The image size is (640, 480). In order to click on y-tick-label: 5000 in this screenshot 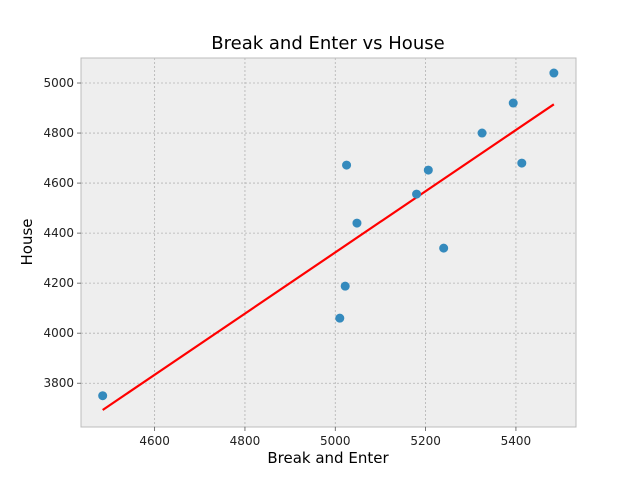, I will do `click(58, 83)`.